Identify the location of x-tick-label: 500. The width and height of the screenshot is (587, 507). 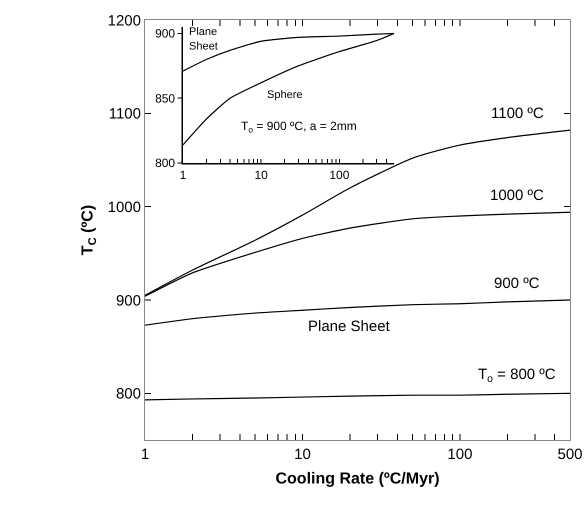
(570, 454).